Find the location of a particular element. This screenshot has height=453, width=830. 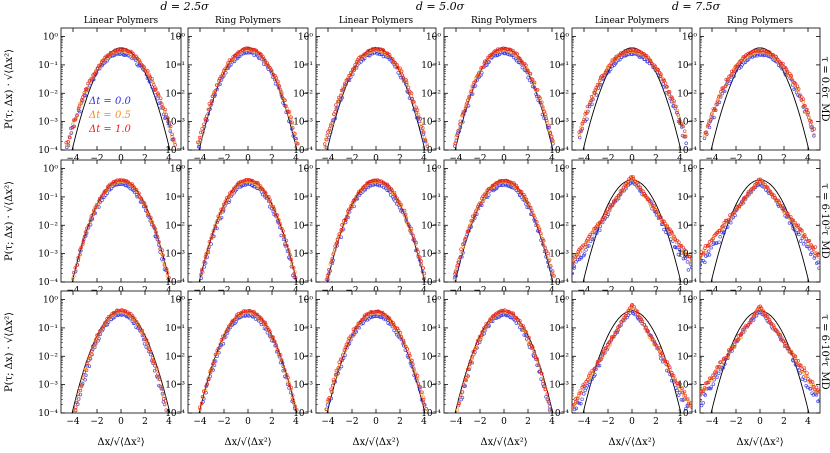

panel-r1-c5: 10⁰ 10⁻¹ 10⁻² 10⁻³ 10⁻⁴ −4 −2 0 2 4 is located at coordinates (621, 95).